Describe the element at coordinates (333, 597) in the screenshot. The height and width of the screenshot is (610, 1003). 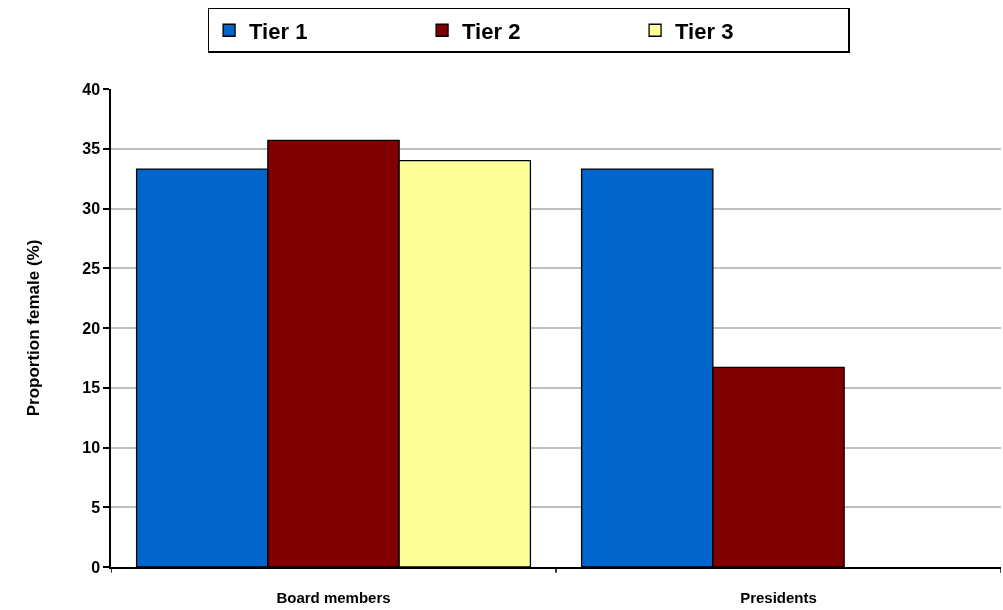
I see `x-tick-label: Board members` at that location.